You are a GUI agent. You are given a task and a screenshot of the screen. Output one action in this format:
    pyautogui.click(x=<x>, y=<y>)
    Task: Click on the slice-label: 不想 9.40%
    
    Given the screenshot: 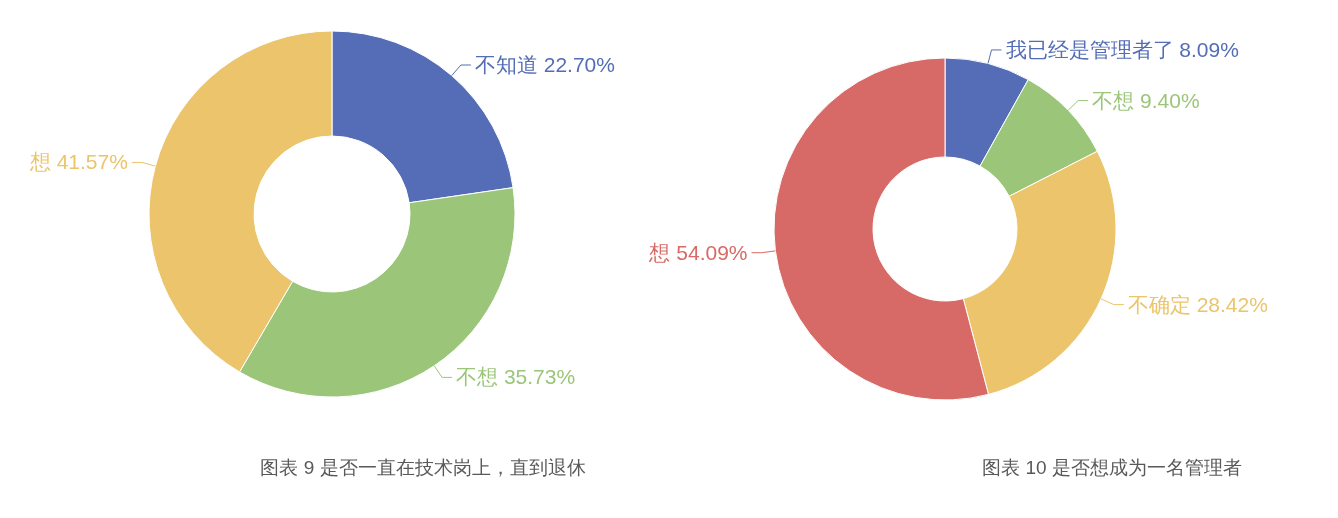 What is the action you would take?
    pyautogui.click(x=1146, y=100)
    